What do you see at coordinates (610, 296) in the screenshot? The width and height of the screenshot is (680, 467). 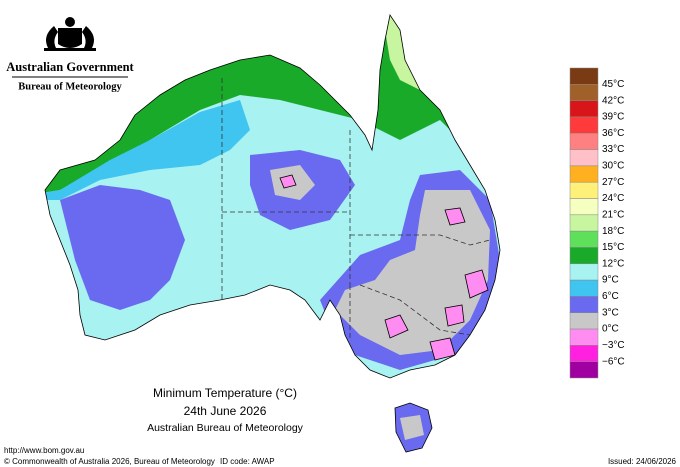 I see `legend-label: 6°C` at bounding box center [610, 296].